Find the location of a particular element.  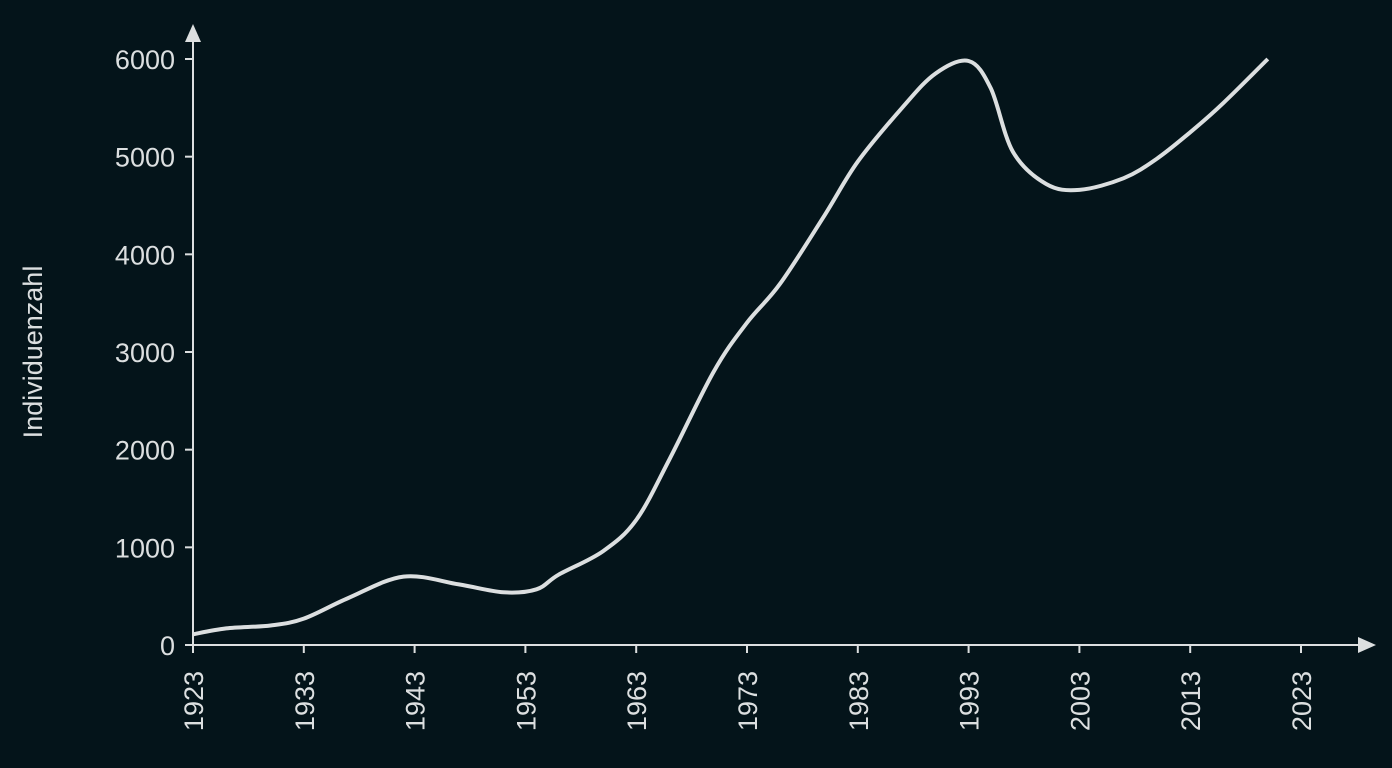

x-tick-label: 2003 is located at coordinates (1080, 701).